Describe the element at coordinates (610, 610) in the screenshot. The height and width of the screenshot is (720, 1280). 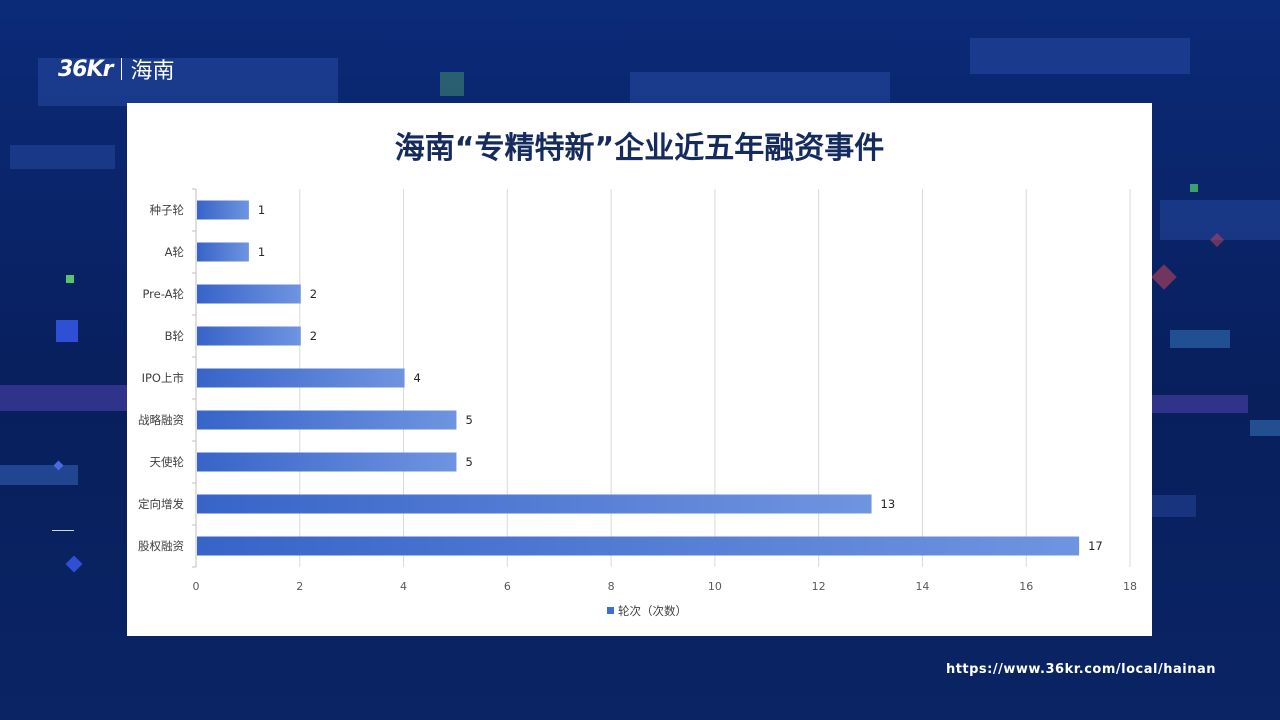
I see `legend-swatch` at that location.